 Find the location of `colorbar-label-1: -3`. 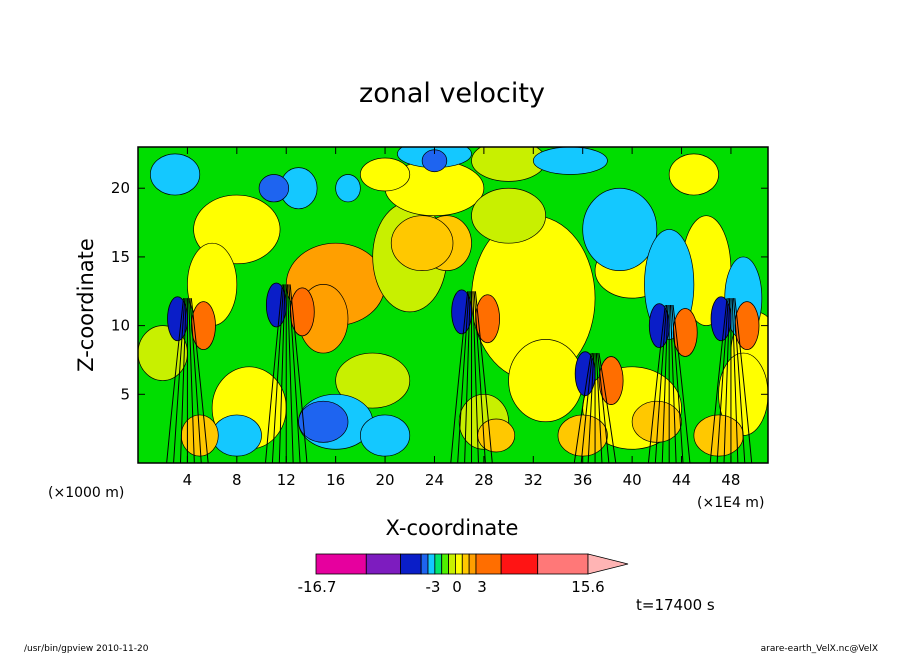

colorbar-label-1: -3 is located at coordinates (433, 587).